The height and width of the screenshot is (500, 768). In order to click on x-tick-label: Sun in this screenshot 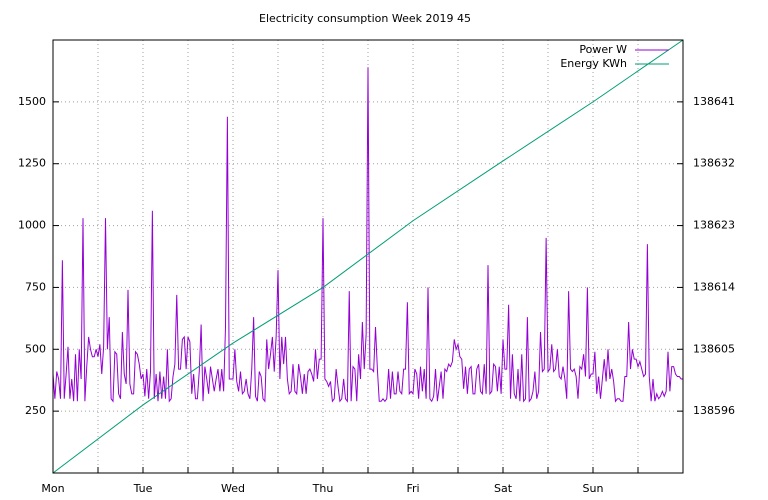, I will do `click(593, 488)`.